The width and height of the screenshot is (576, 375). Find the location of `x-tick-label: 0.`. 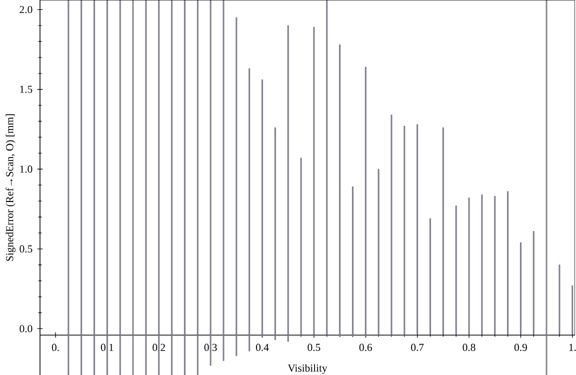

x-tick-label: 0. is located at coordinates (55, 348).